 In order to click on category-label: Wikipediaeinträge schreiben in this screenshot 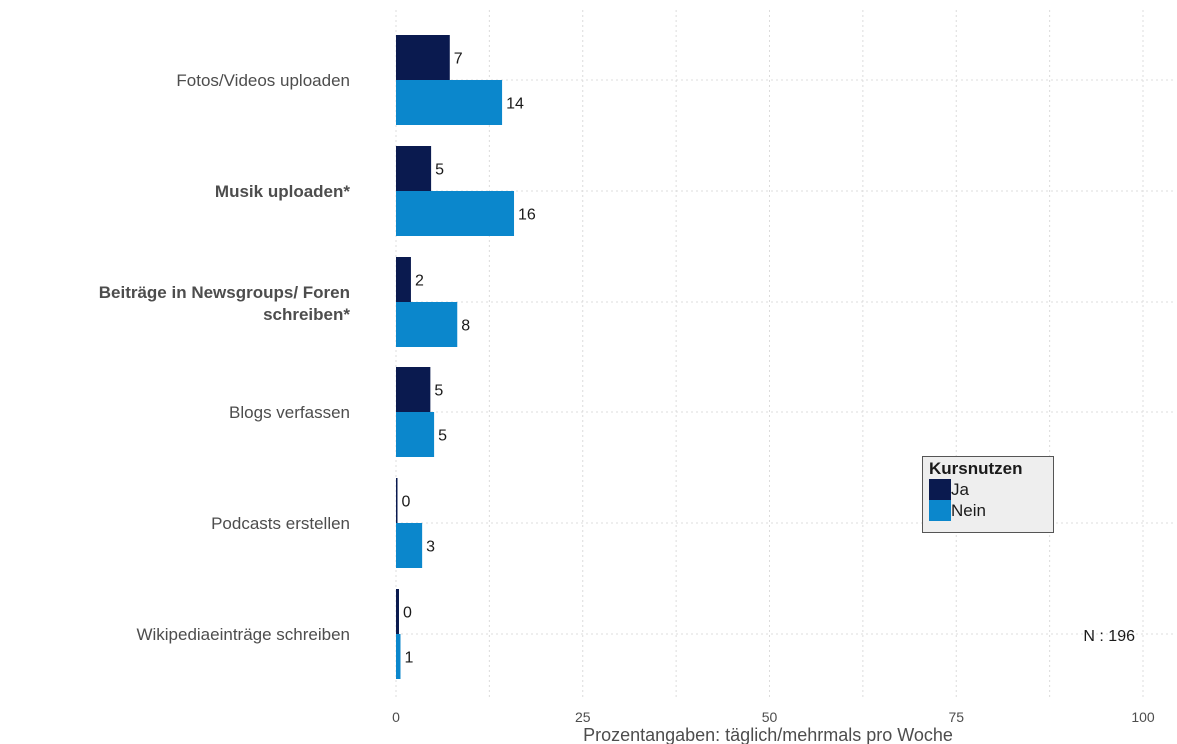, I will do `click(243, 634)`.